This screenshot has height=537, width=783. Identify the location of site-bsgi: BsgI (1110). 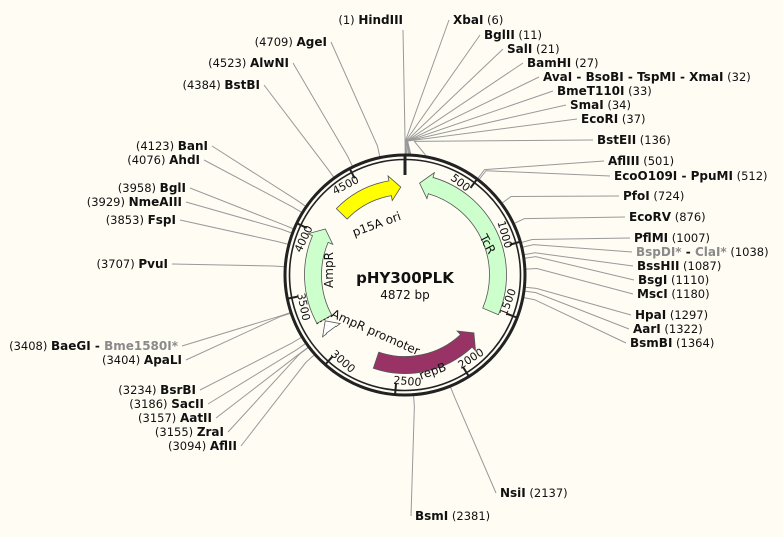
(616, 271).